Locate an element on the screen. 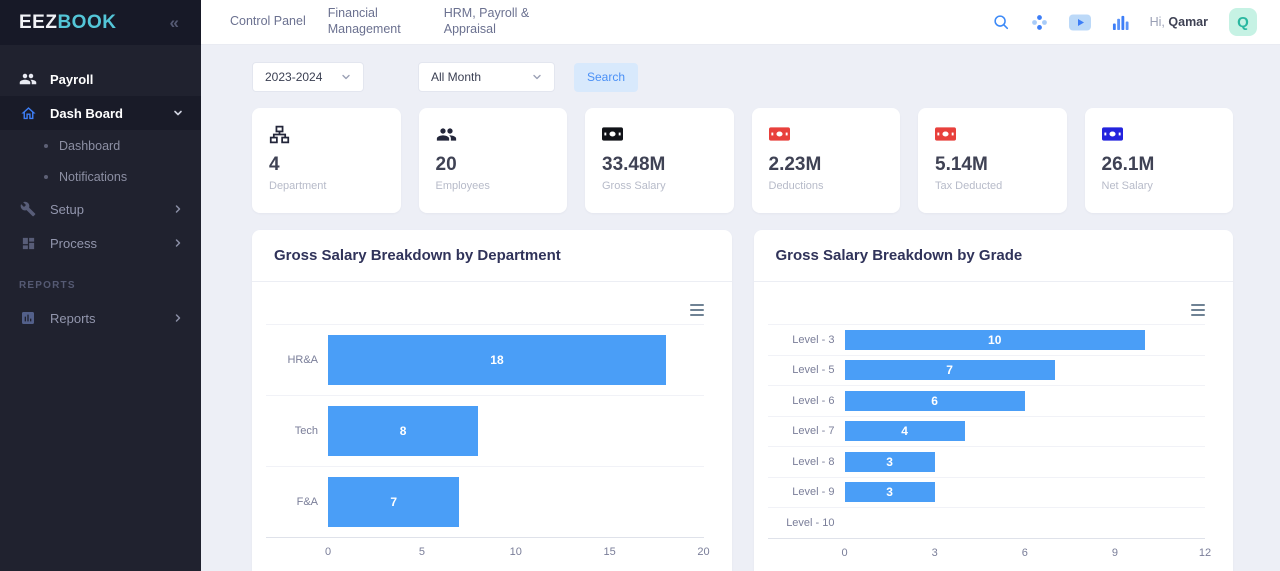  x-axis: 0 5 10 15 20 is located at coordinates (488, 552).